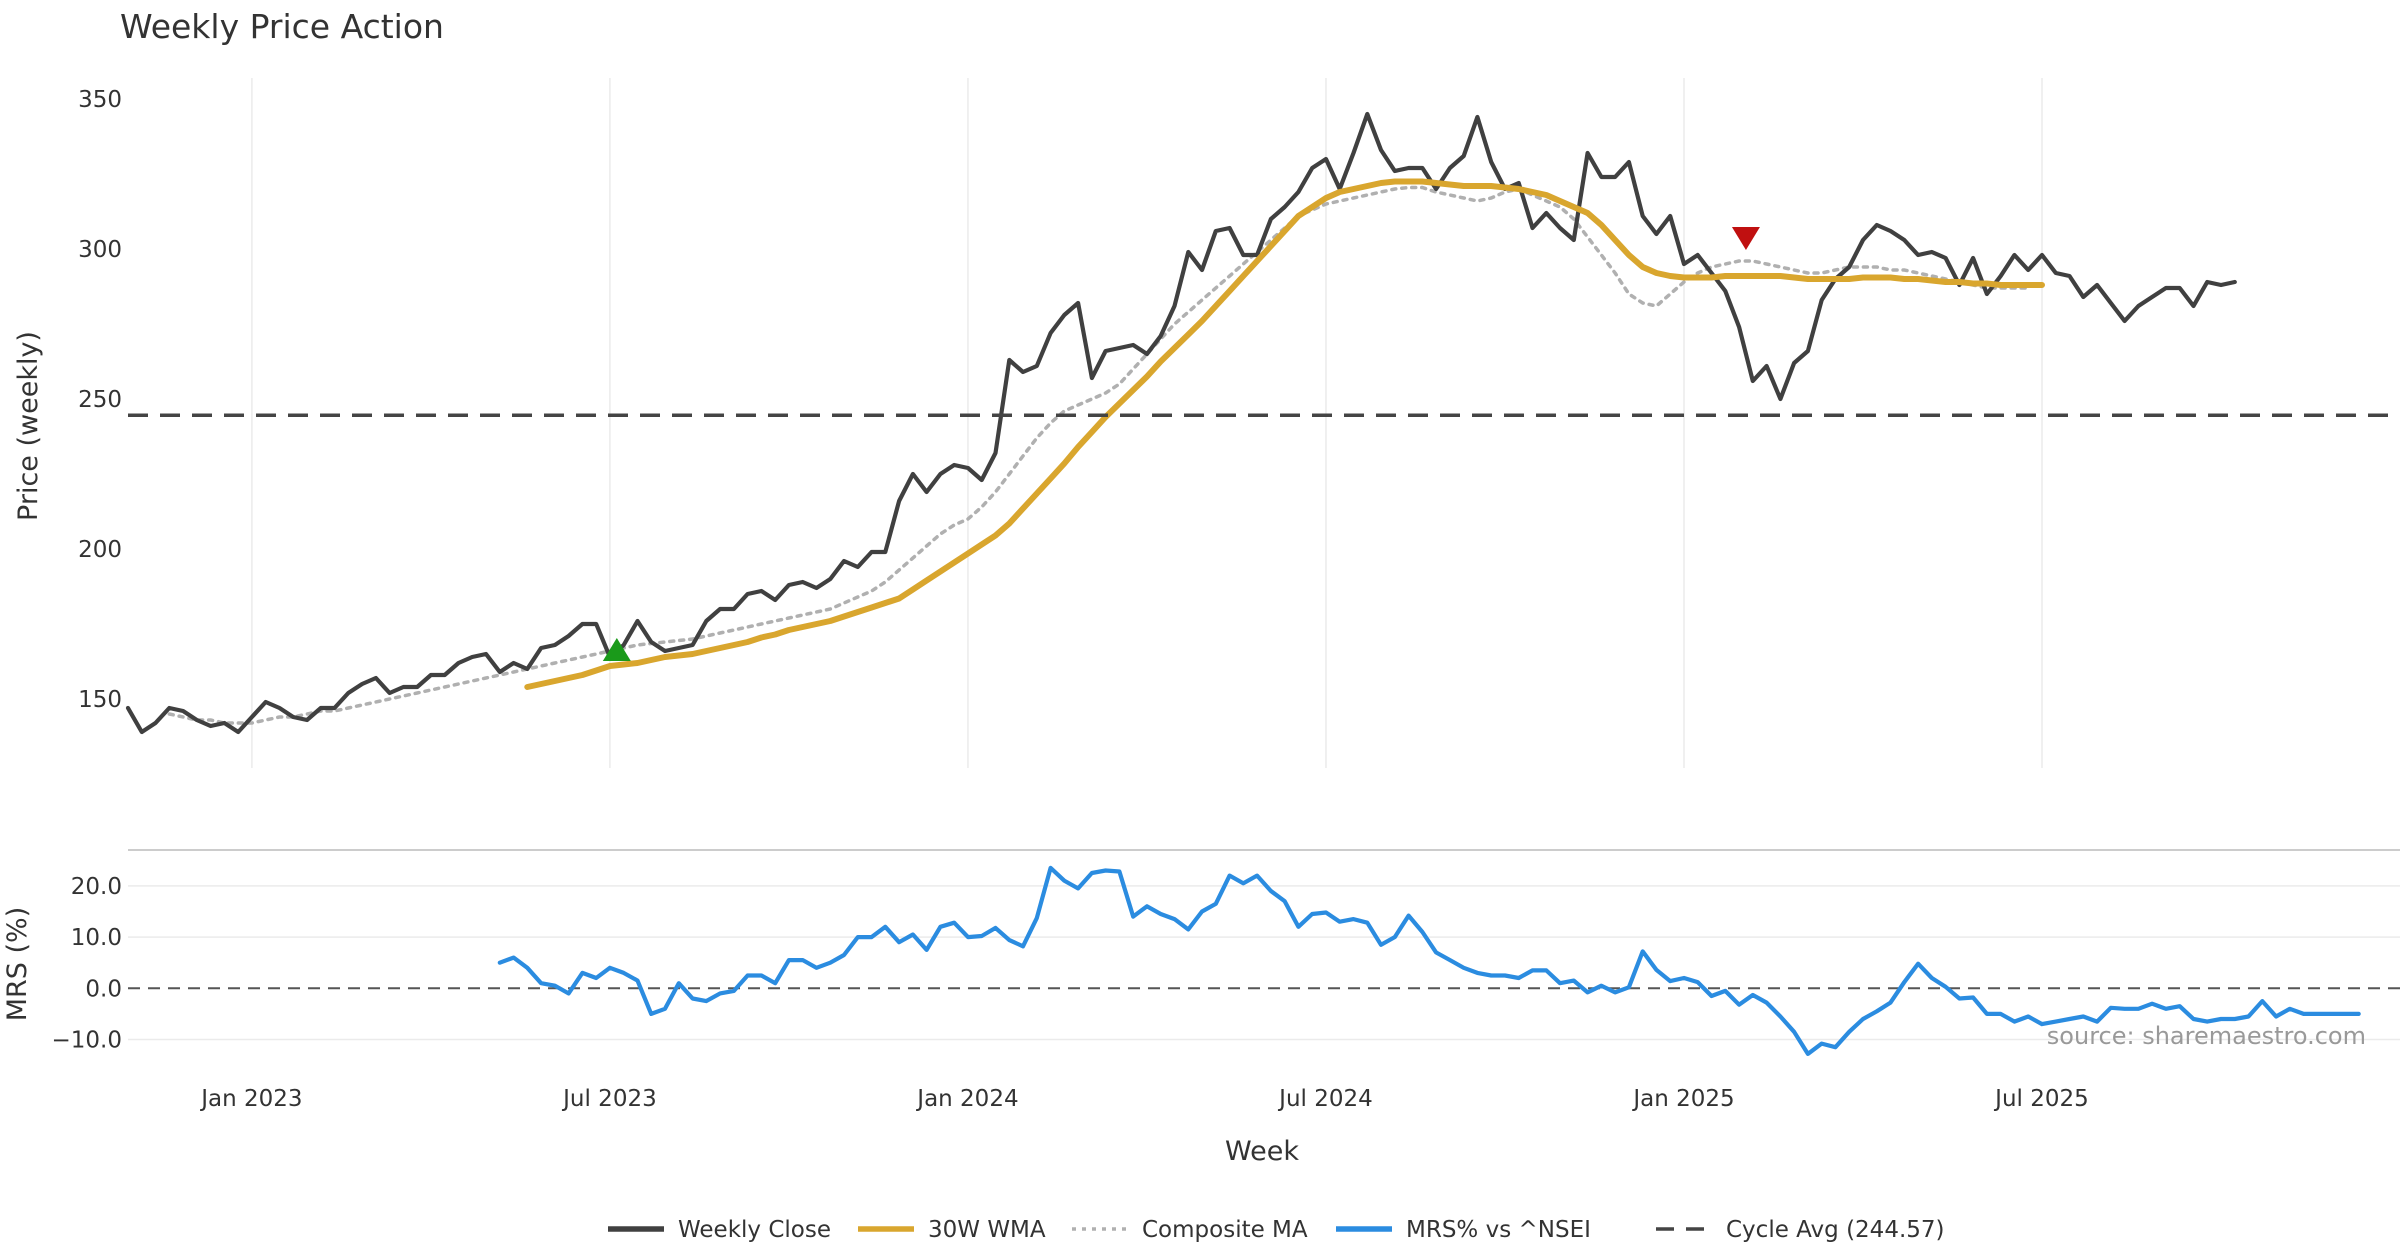 Image resolution: width=2400 pixels, height=1260 pixels. What do you see at coordinates (616, 649) in the screenshot?
I see `buy-signal-marker` at bounding box center [616, 649].